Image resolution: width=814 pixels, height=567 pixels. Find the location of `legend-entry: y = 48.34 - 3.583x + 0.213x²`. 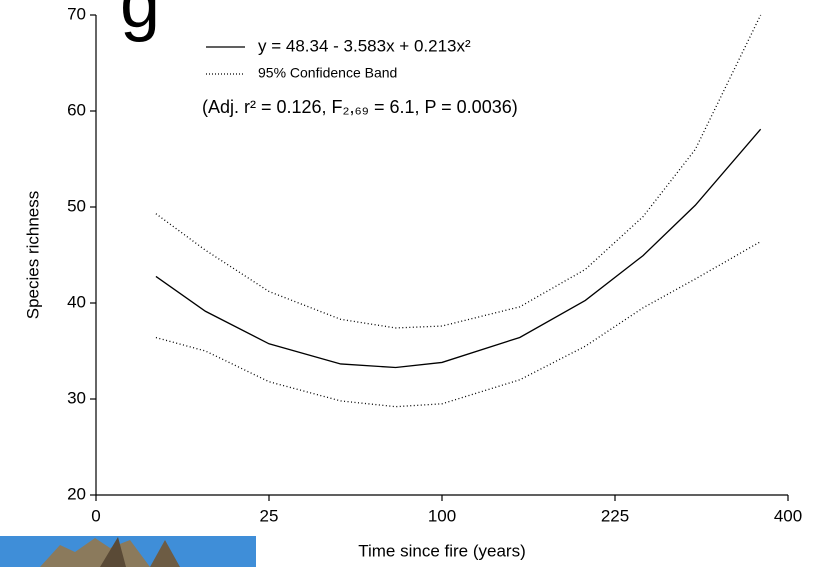

legend-entry: y = 48.34 - 3.583x + 0.213x² is located at coordinates (364, 45).